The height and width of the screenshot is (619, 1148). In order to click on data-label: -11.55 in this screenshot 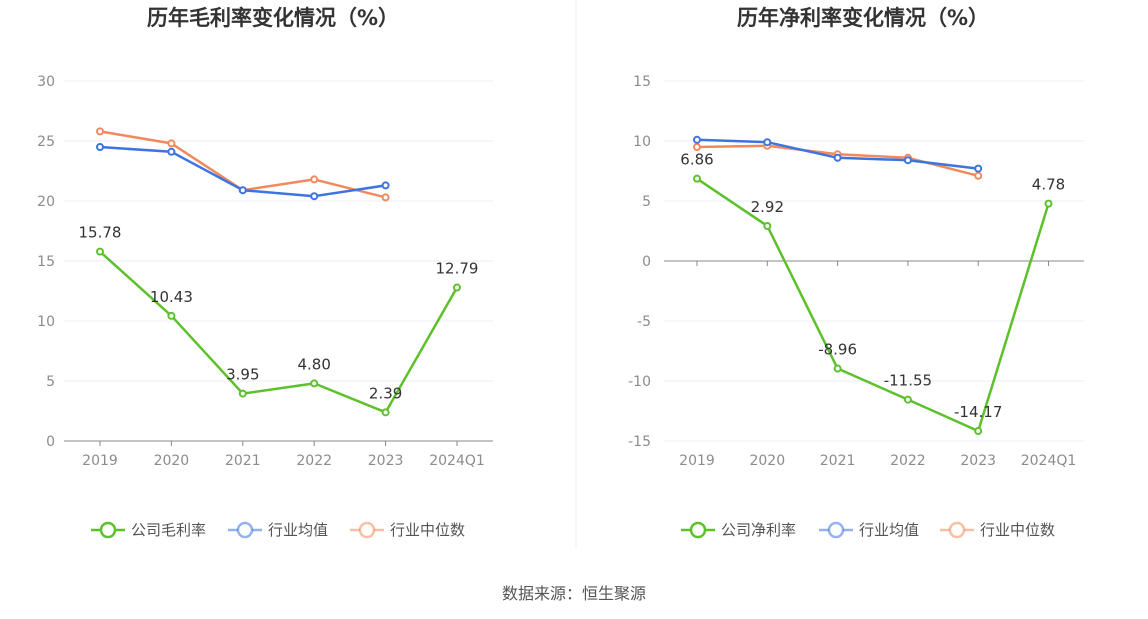, I will do `click(908, 381)`.